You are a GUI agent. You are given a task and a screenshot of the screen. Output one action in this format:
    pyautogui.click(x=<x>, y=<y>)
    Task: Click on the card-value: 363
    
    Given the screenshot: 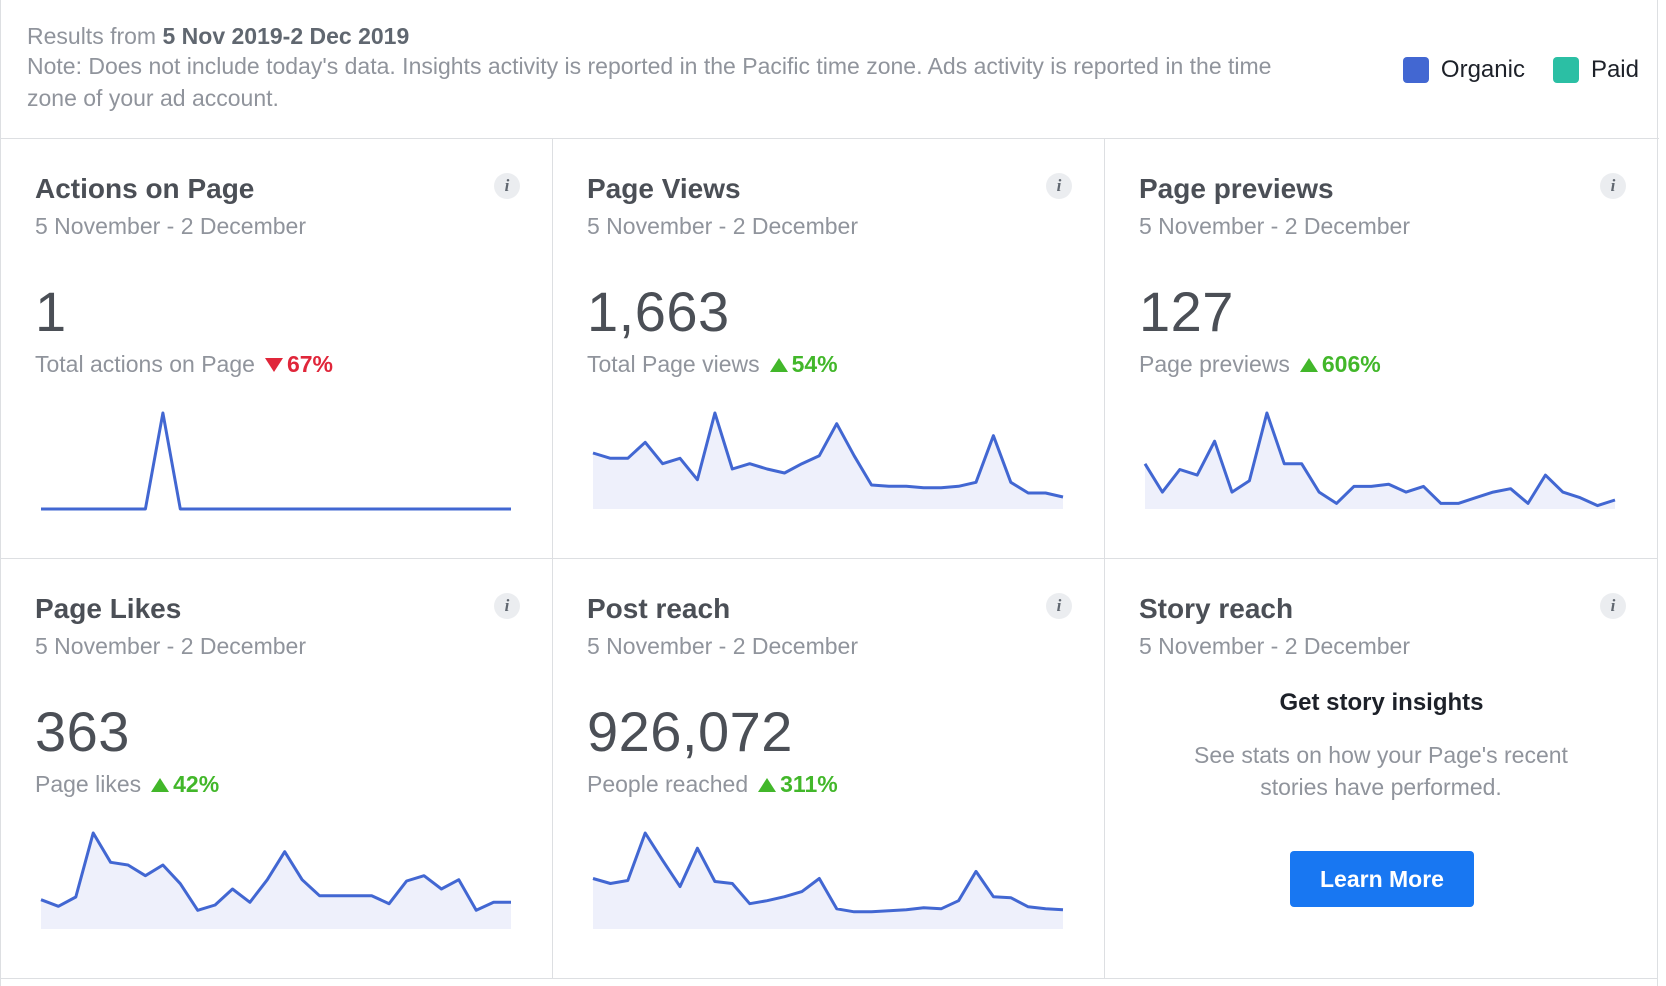 What is the action you would take?
    pyautogui.click(x=82, y=731)
    